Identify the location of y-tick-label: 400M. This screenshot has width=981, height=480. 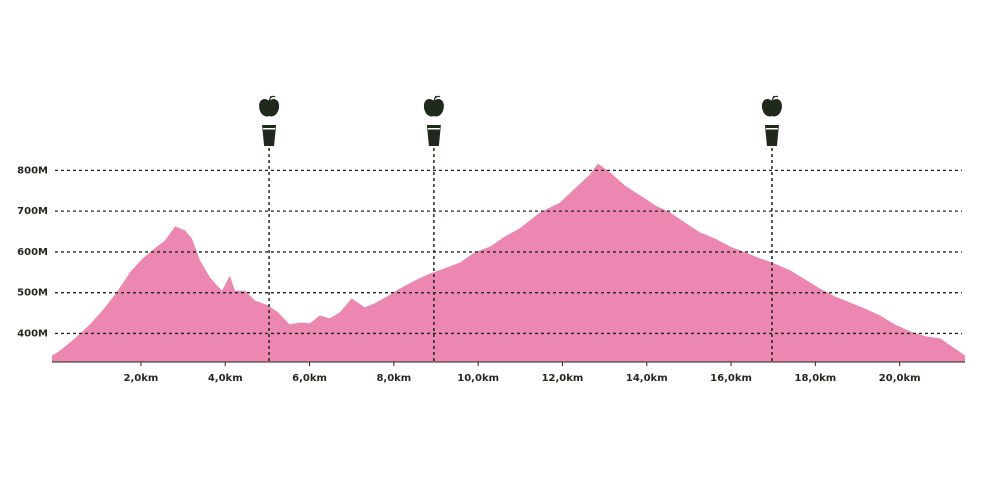
(32, 333).